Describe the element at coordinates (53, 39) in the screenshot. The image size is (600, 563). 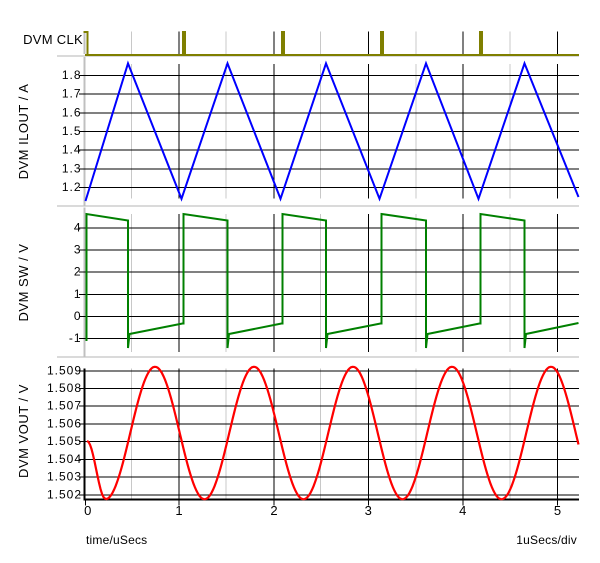
I see `svg-text: DVM CLK` at that location.